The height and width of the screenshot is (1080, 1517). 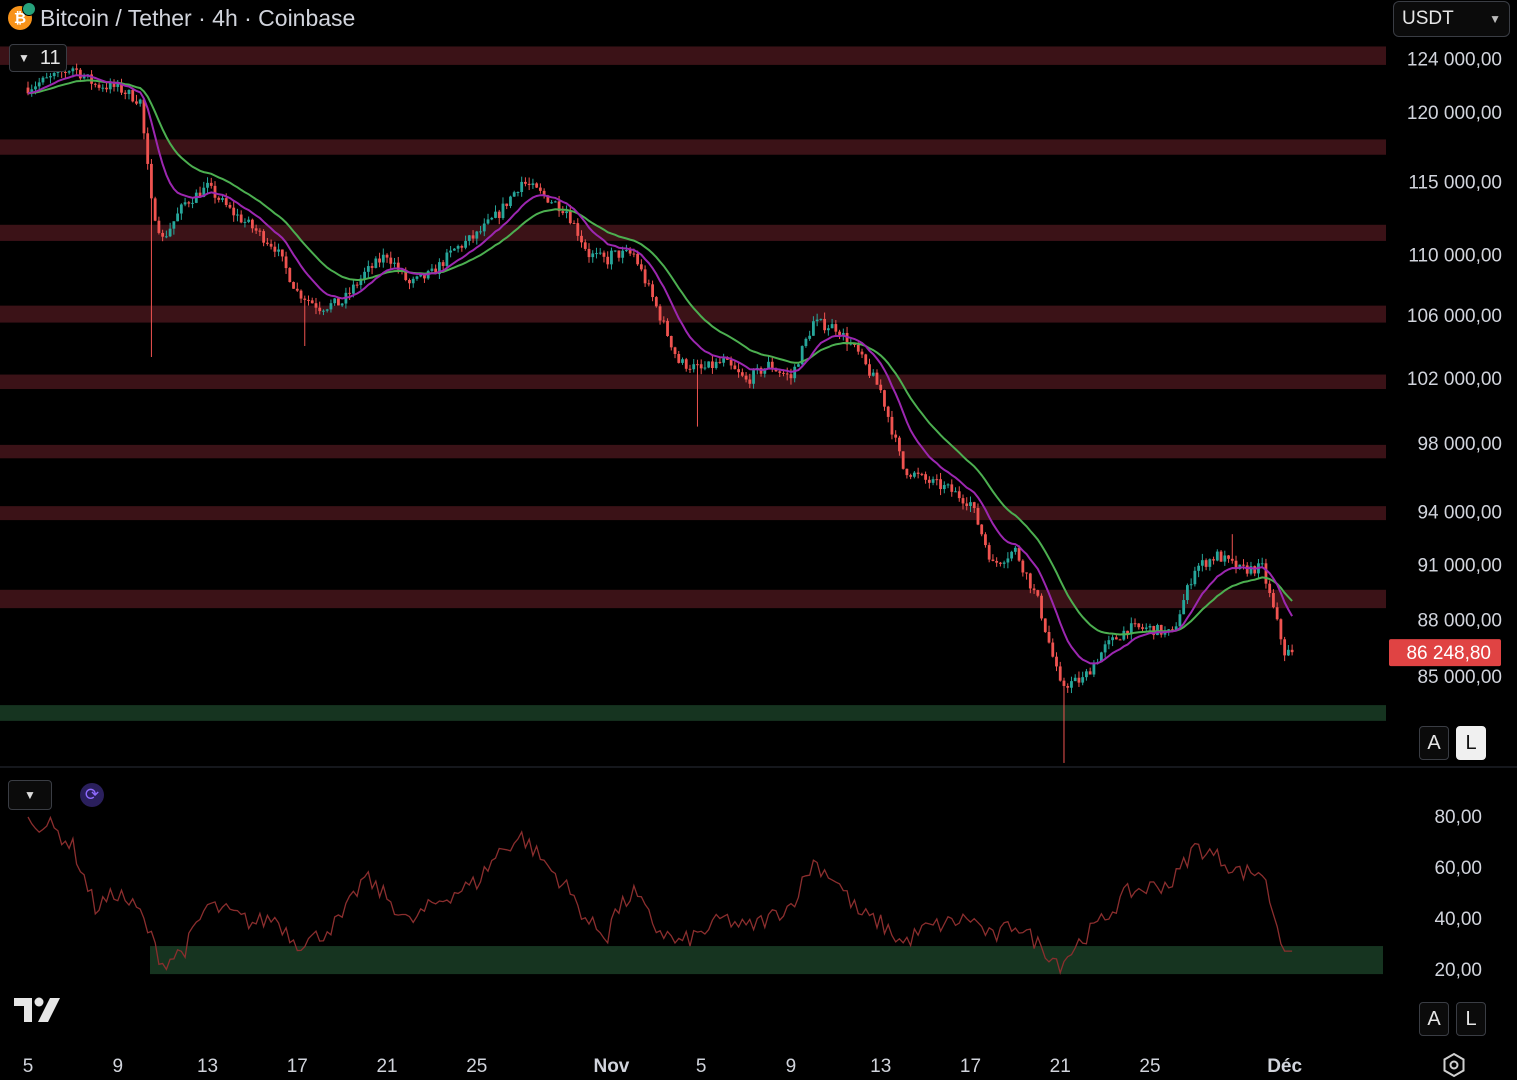 What do you see at coordinates (1455, 183) in the screenshot?
I see `price-axis-label: 115 000,00` at bounding box center [1455, 183].